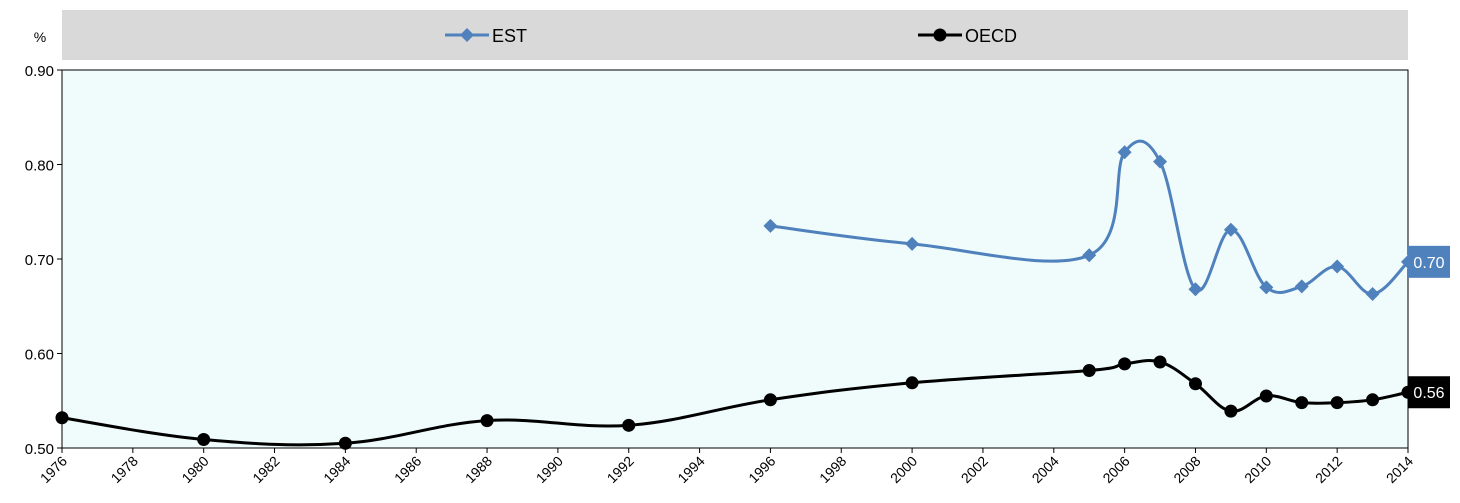 Image resolution: width=1460 pixels, height=503 pixels. I want to click on x-tick-label: 1978, so click(124, 469).